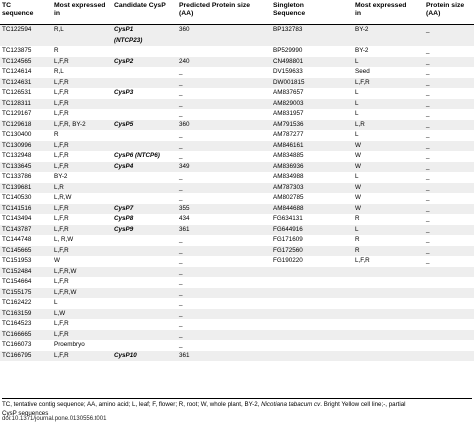  I want to click on header-tc: TC sequence, so click(26, 12).